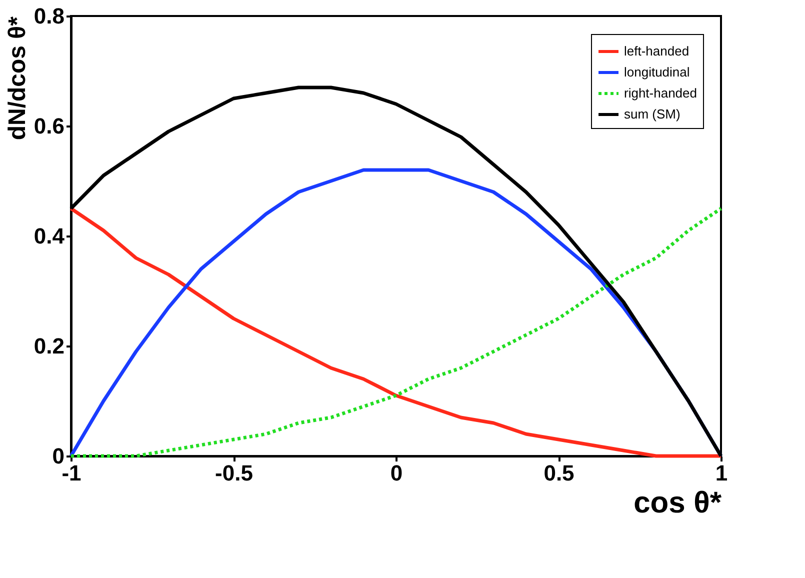 This screenshot has height=578, width=805. What do you see at coordinates (660, 93) in the screenshot?
I see `legend-label: right-handed` at bounding box center [660, 93].